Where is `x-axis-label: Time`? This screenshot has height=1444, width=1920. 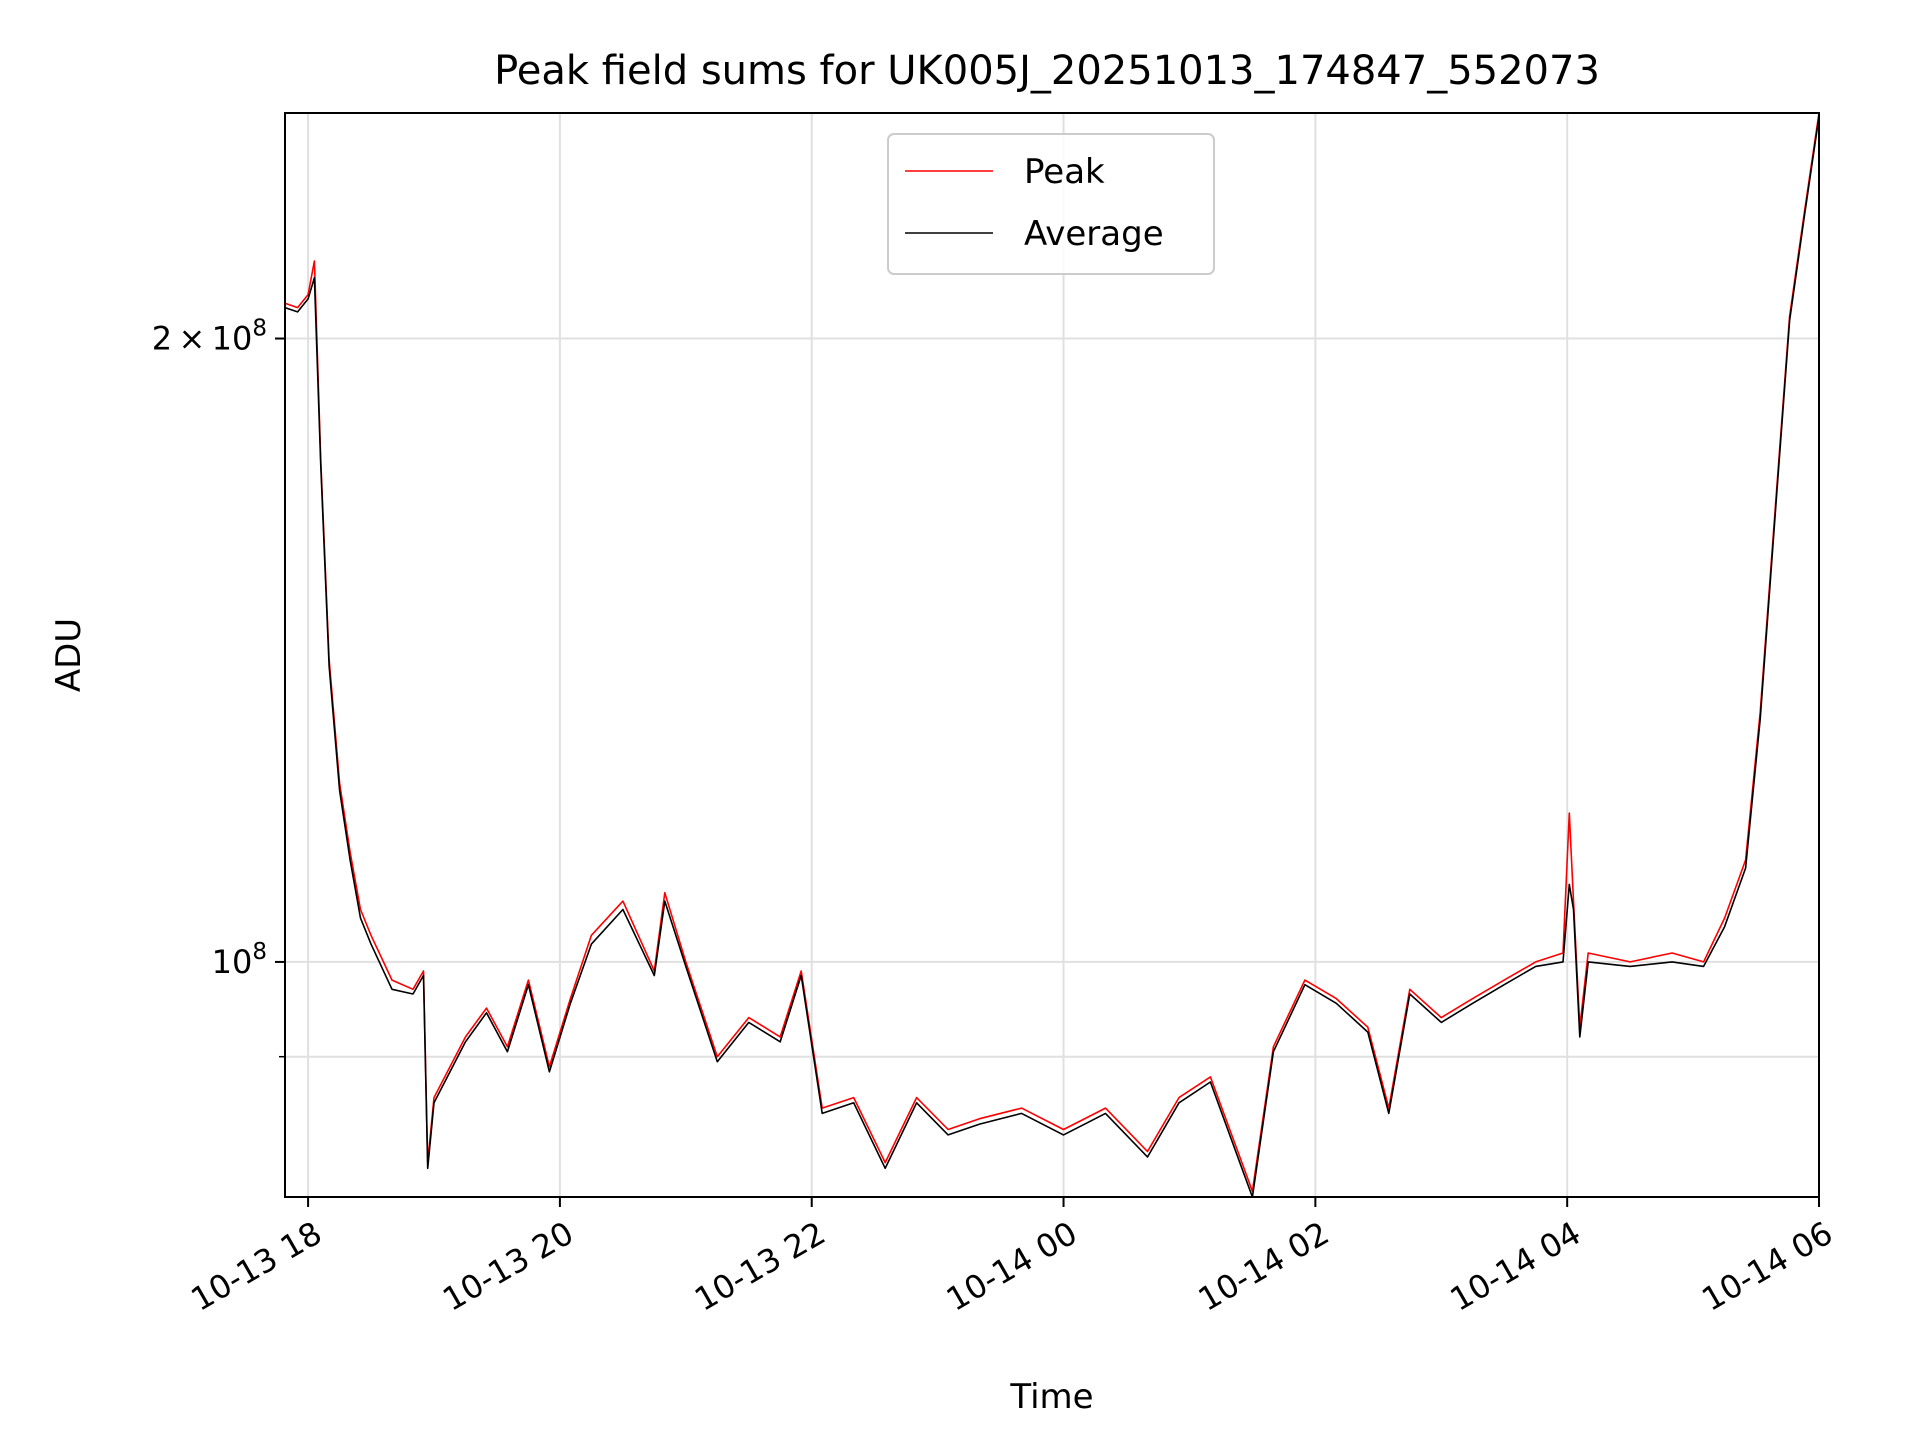 x-axis-label: Time is located at coordinates (1051, 1397).